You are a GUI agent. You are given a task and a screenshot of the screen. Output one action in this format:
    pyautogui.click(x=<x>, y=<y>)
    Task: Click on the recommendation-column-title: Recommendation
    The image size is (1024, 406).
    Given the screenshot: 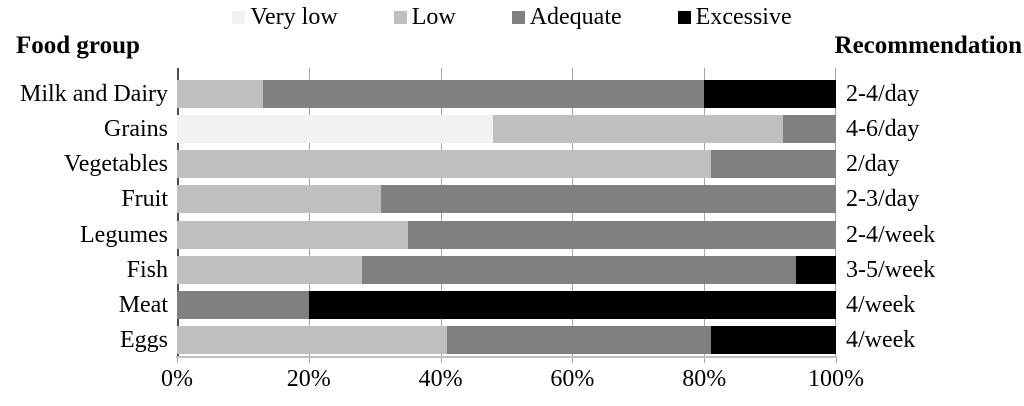 What is the action you would take?
    pyautogui.click(x=928, y=45)
    